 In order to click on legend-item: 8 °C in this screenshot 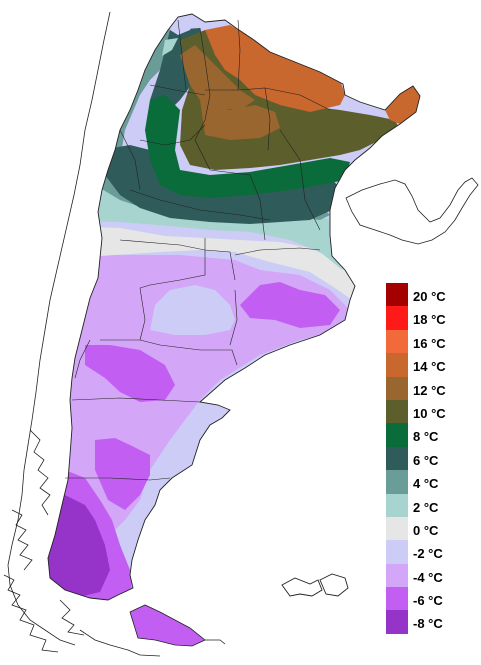, I will do `click(431, 435)`.